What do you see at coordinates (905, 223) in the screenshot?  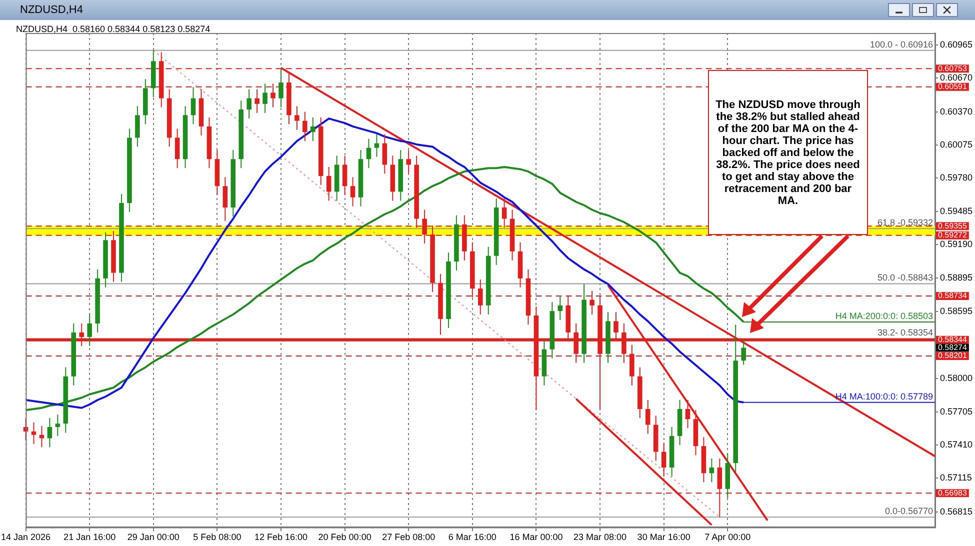 I see `annotation: 61.8 -0.59332` at bounding box center [905, 223].